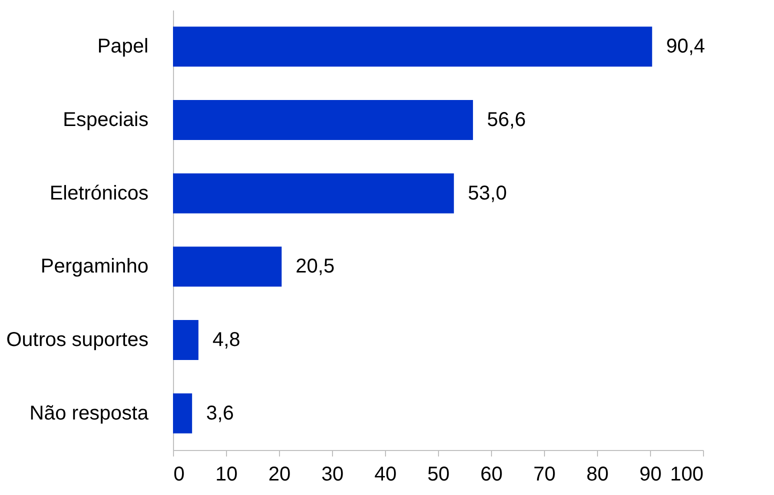 The image size is (774, 495). I want to click on x-tick-label: 70, so click(544, 475).